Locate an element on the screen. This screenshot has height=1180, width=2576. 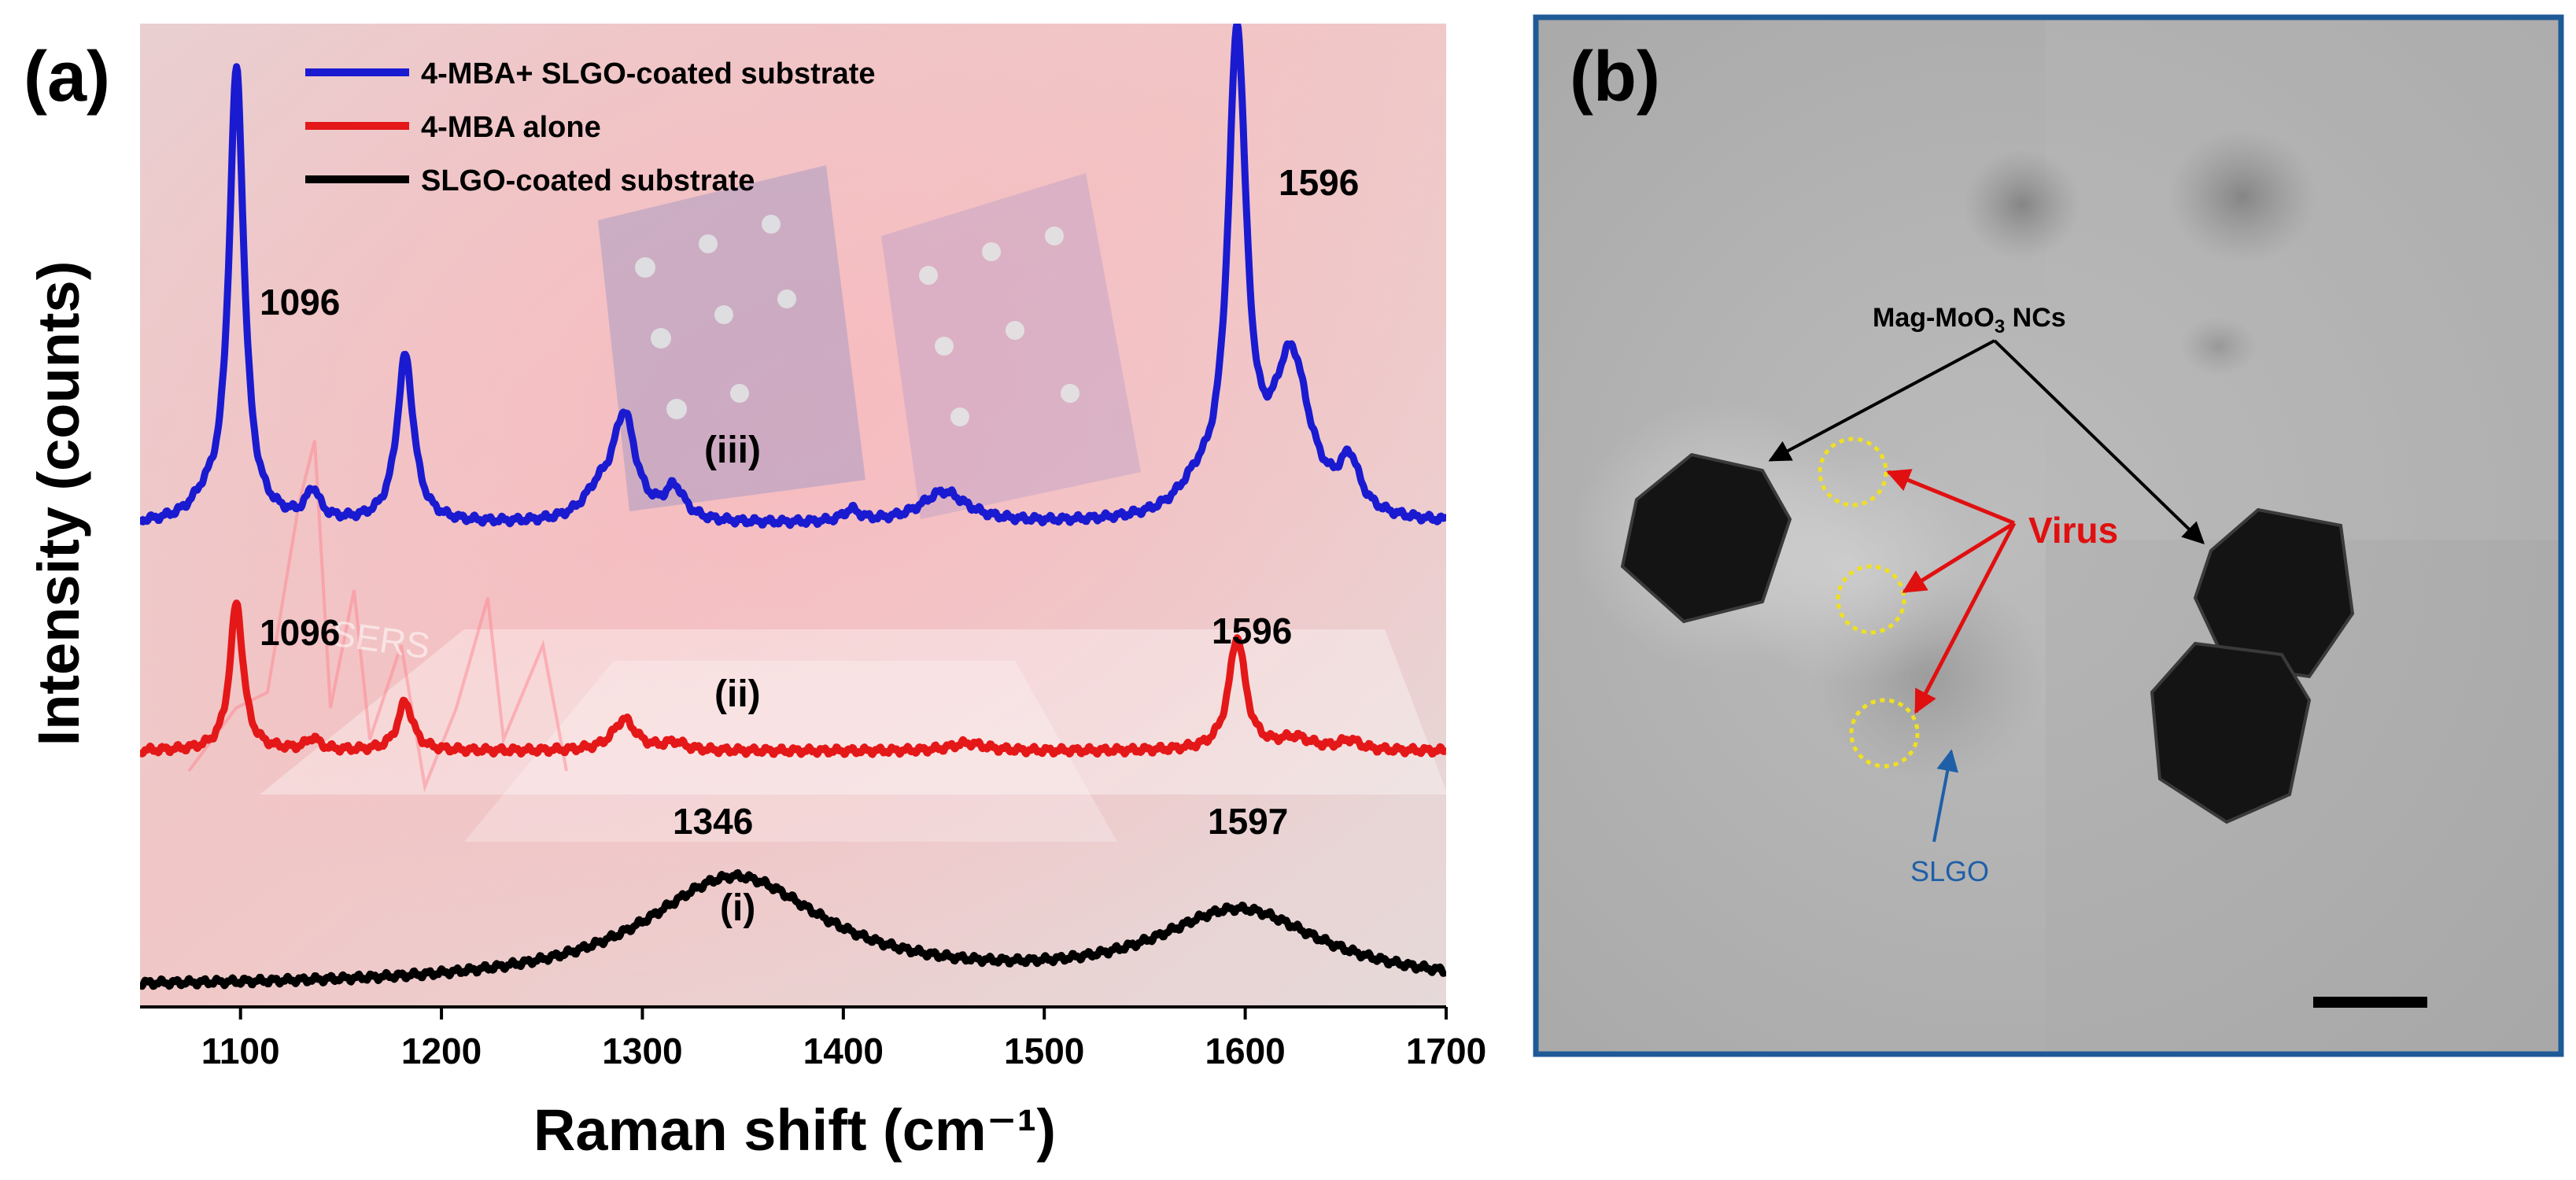
curve-label-ii: (ii) is located at coordinates (738, 694).